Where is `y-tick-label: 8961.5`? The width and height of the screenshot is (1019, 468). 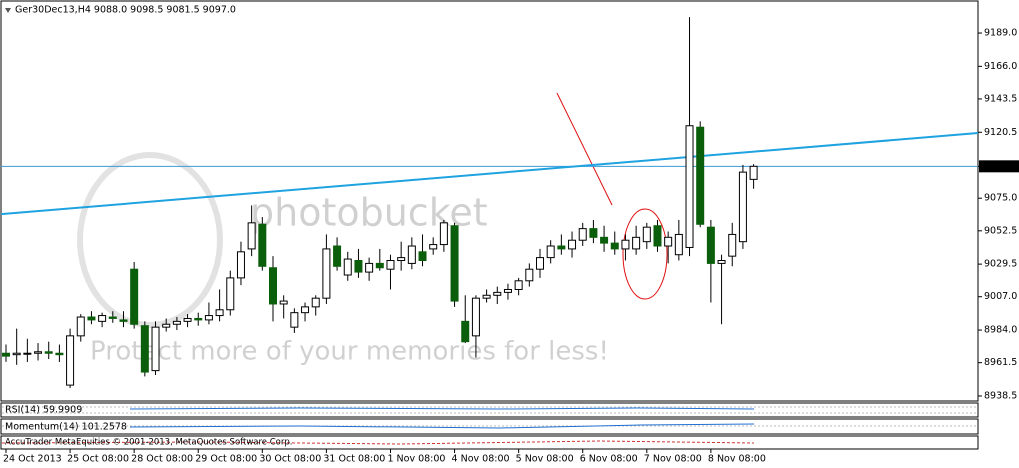
y-tick-label: 8961.5 is located at coordinates (1000, 362).